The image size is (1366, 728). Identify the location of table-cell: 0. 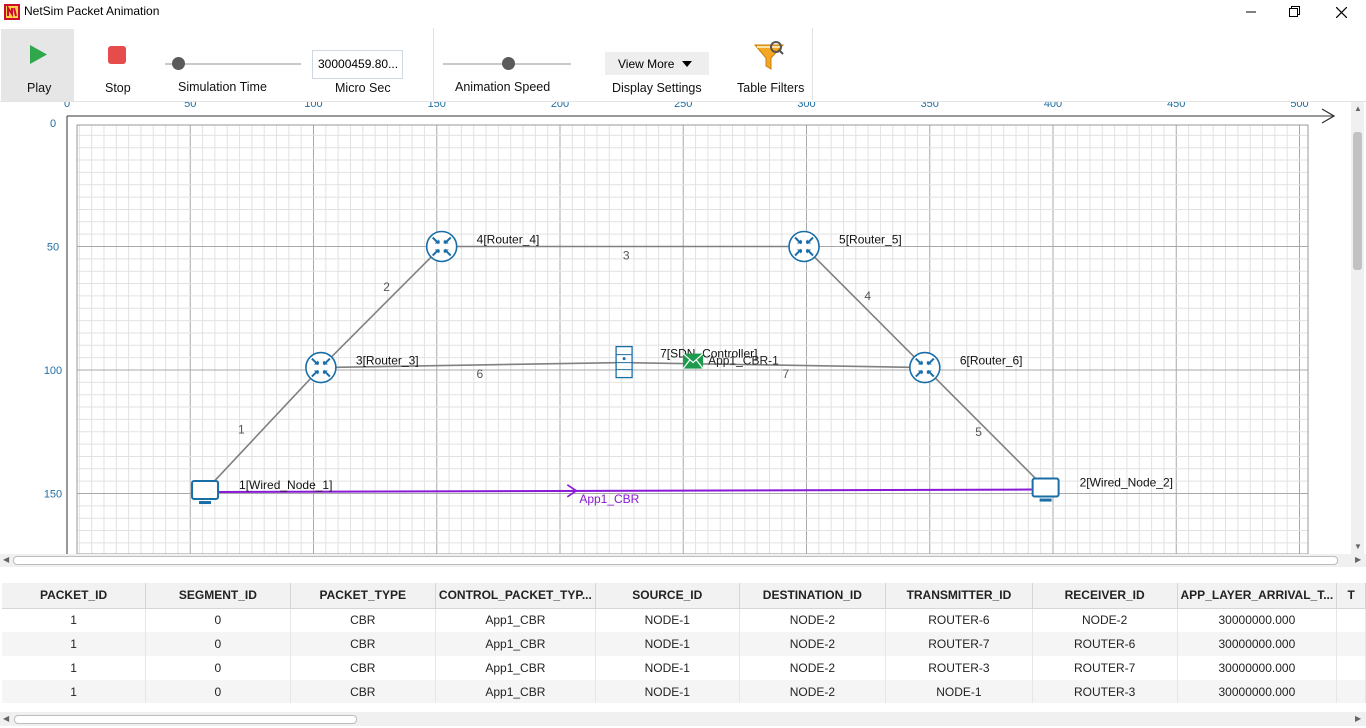
(218, 668).